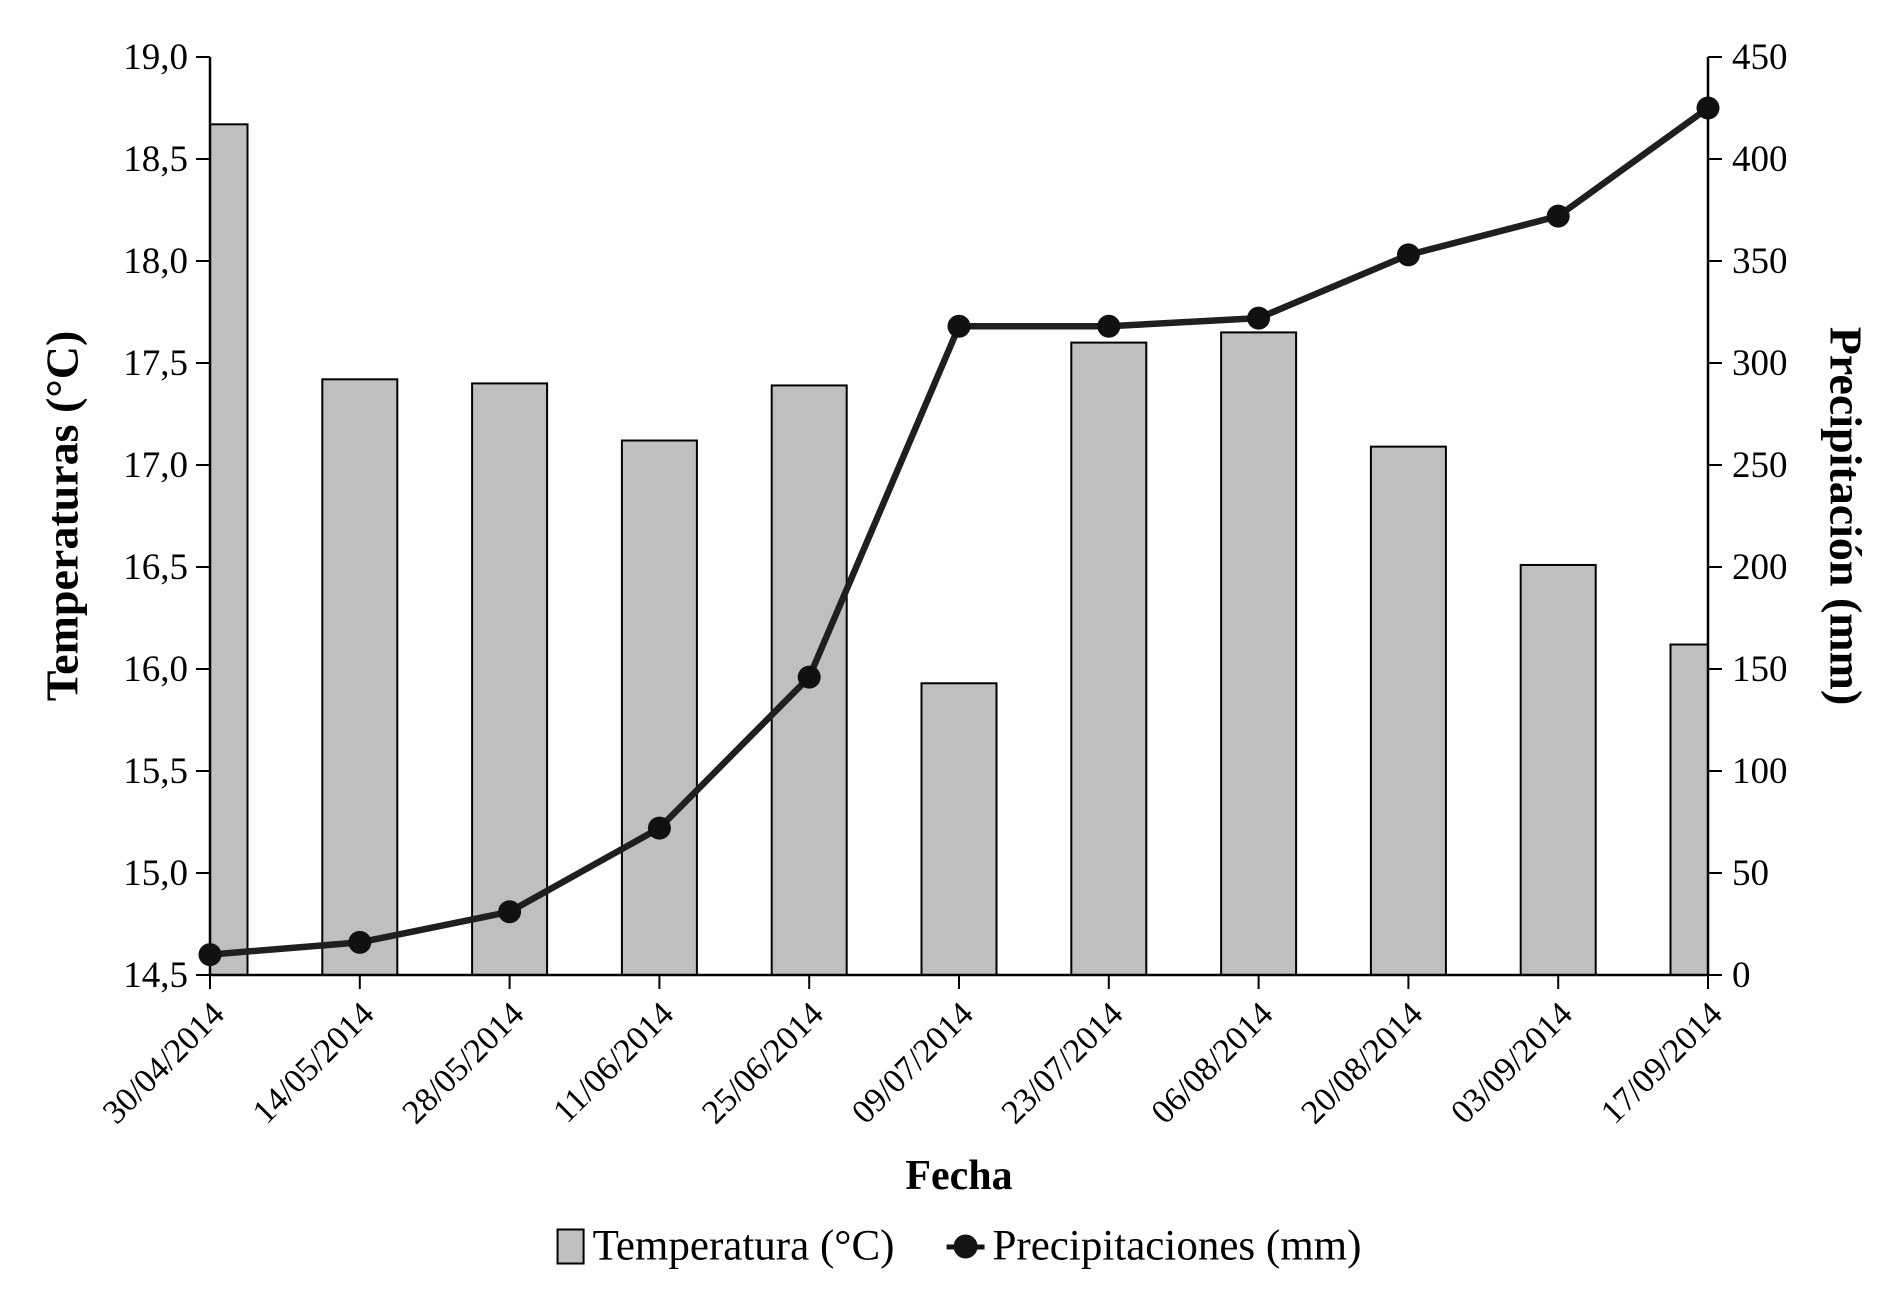 This screenshot has height=1289, width=1890. I want to click on precipitation-point-03/09/2014, so click(1558, 216).